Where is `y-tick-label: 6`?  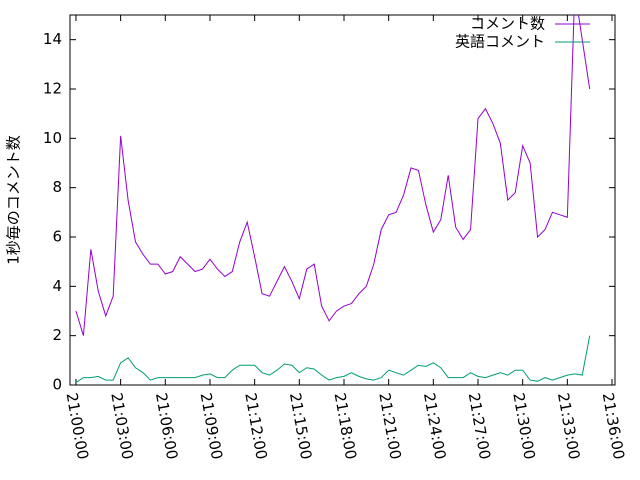
y-tick-label: 6 is located at coordinates (57, 237).